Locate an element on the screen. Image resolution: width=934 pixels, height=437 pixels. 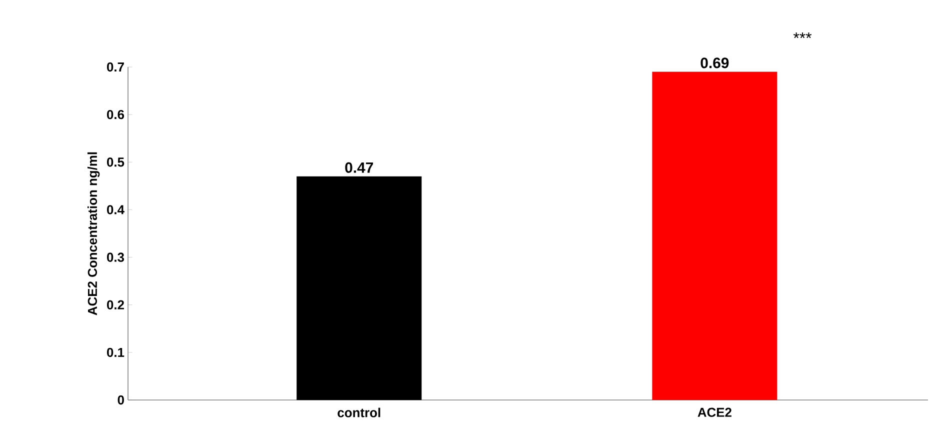
y-tick-label: 0.3 is located at coordinates (115, 257).